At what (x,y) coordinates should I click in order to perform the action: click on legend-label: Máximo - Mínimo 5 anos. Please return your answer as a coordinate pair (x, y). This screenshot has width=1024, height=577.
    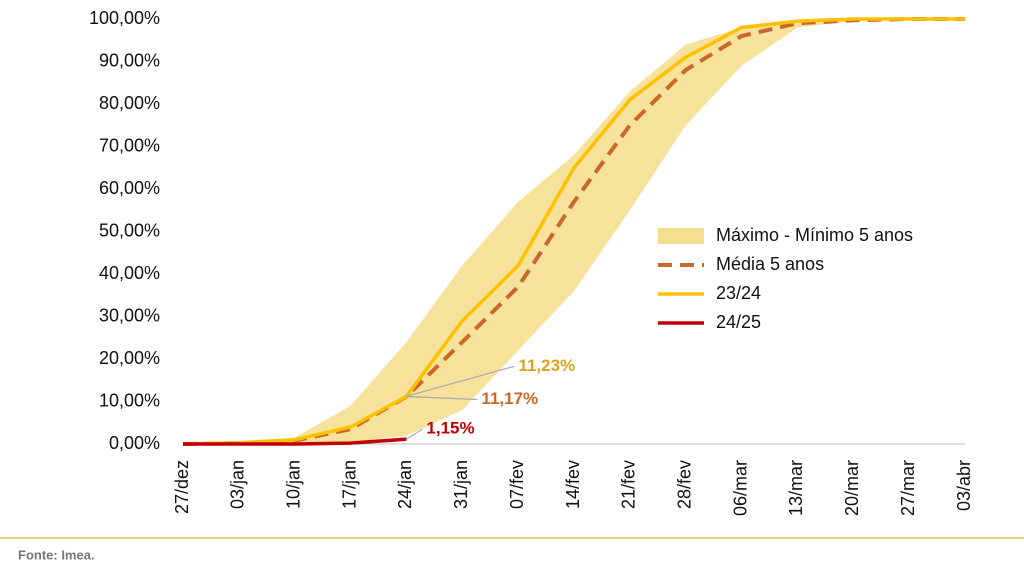
    Looking at the image, I should click on (814, 235).